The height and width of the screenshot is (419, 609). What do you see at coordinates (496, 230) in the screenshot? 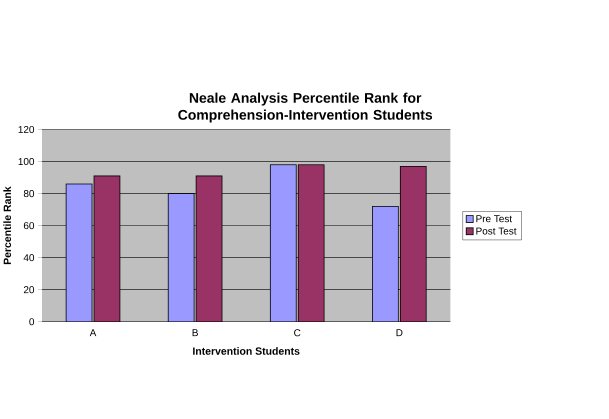
I see `legend-label: Post Test` at bounding box center [496, 230].